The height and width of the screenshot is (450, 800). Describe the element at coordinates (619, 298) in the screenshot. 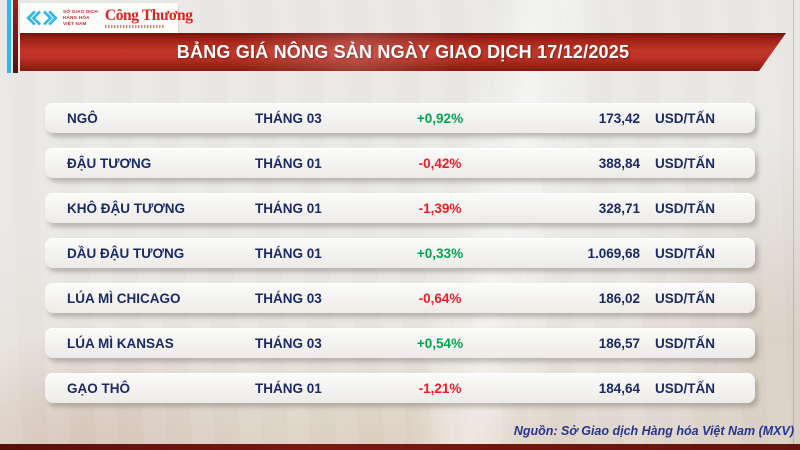

I see `price-value: 186,02` at that location.